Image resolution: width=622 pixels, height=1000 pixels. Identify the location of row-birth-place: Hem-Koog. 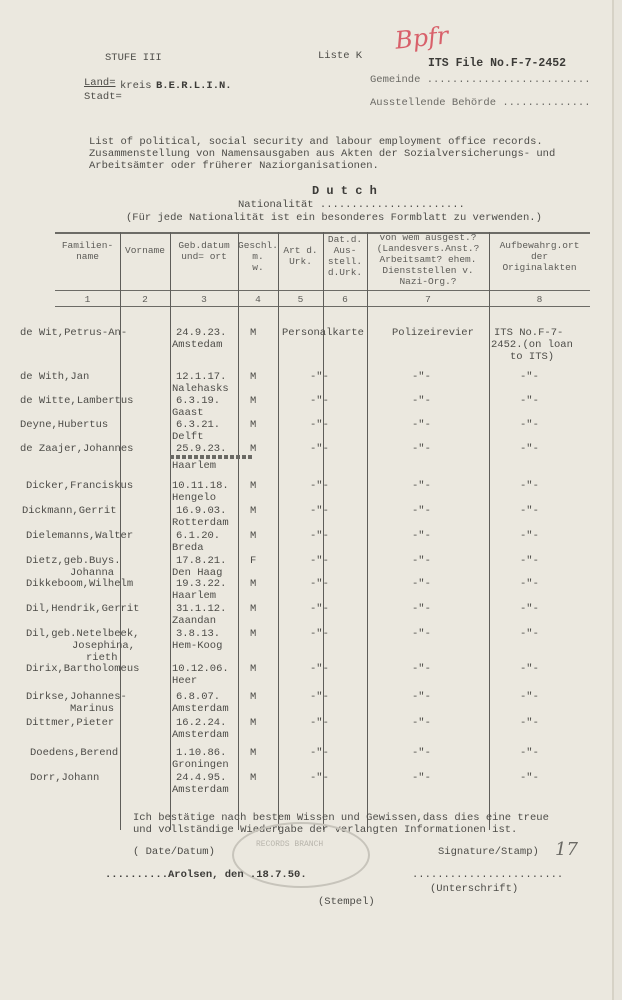
(197, 646).